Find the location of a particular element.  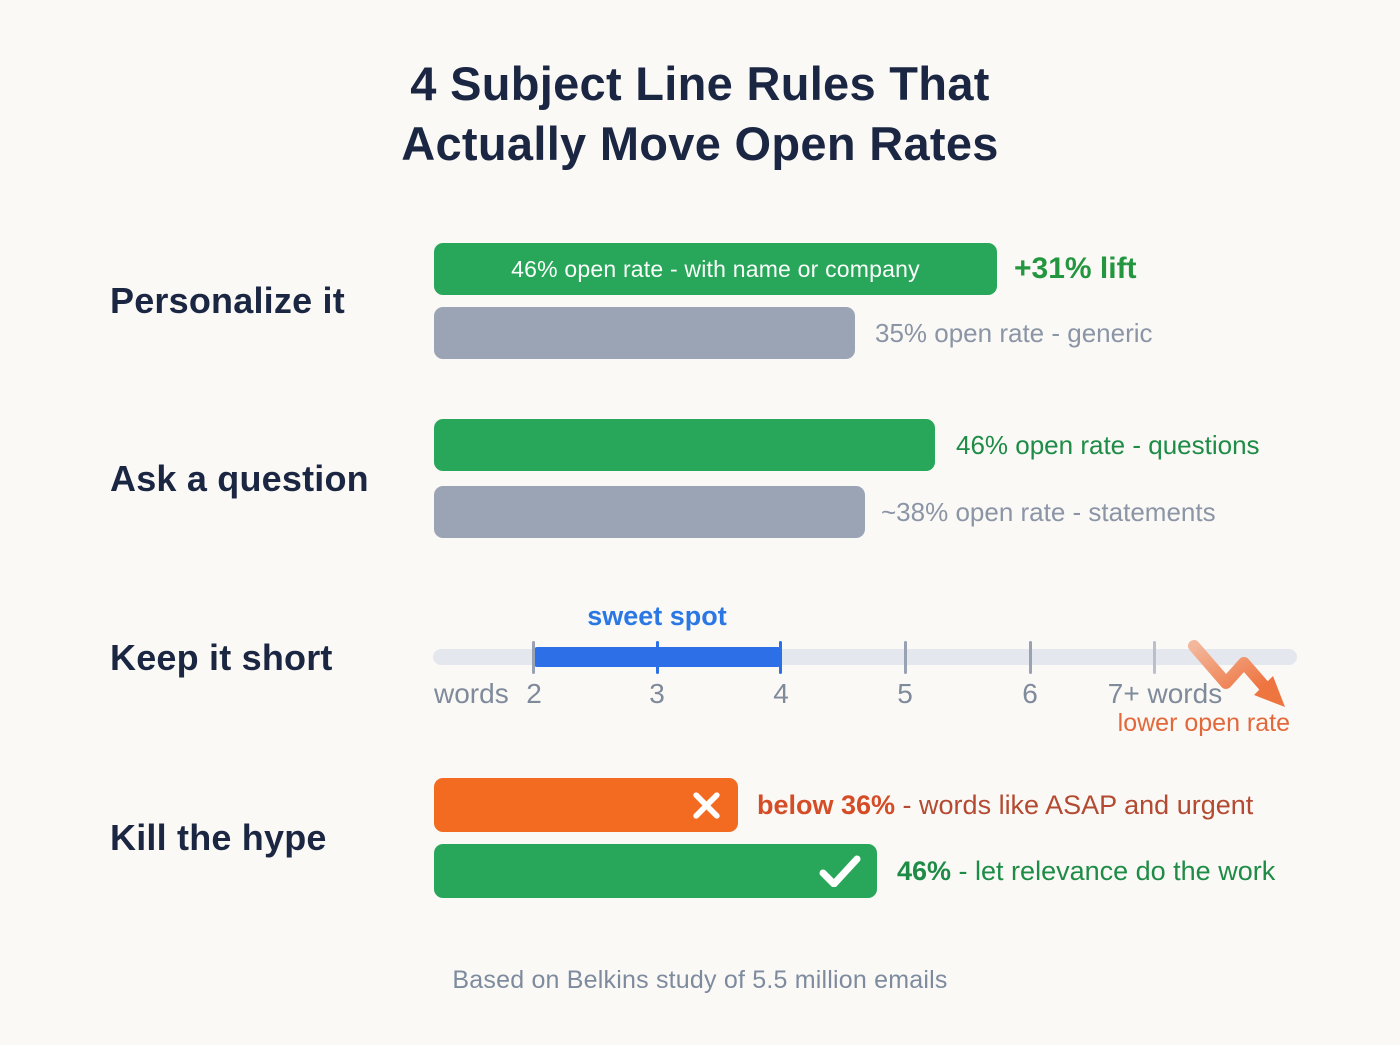

lower-open-rate-annotation: lower open rate is located at coordinates (1203, 723).